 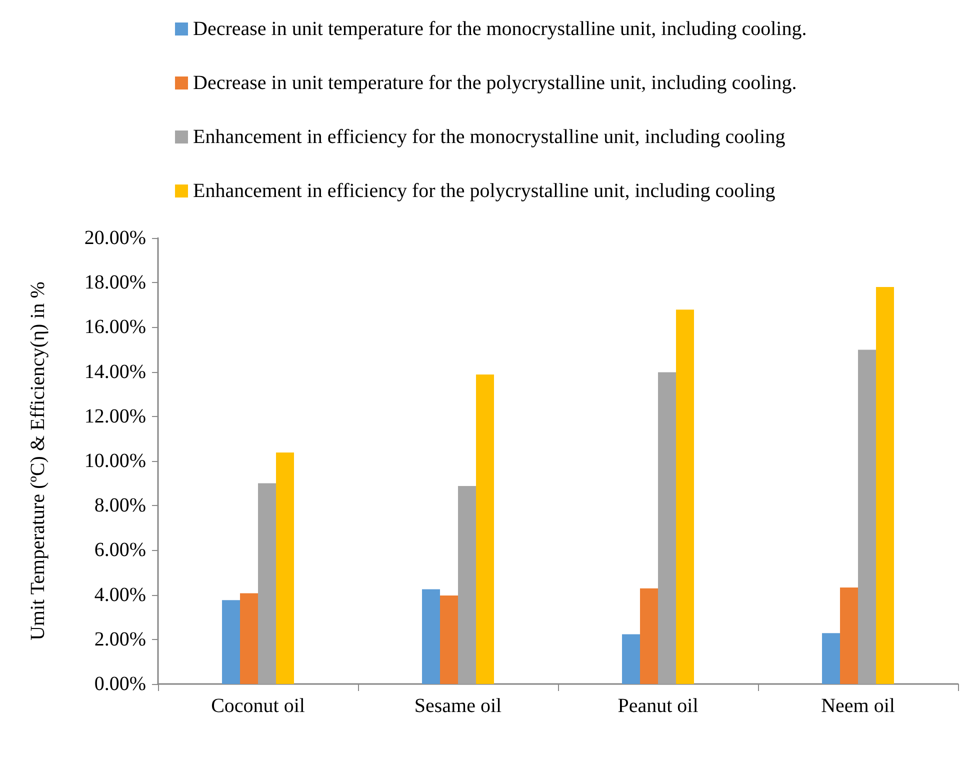 I want to click on legend-label: Decrease in unit temperature for the polycrystalline unit, including cooling., so click(x=495, y=83).